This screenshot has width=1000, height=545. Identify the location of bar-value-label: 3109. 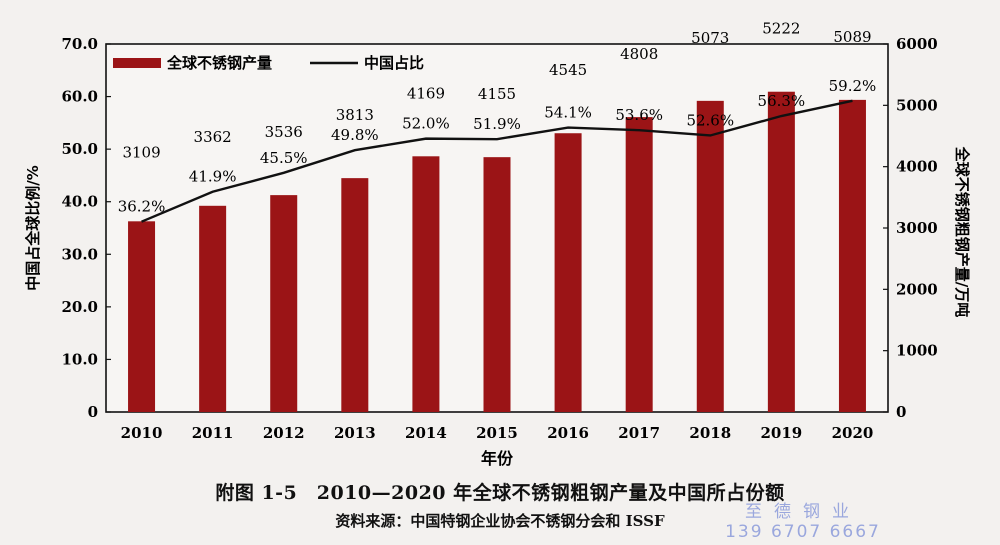
(141, 152).